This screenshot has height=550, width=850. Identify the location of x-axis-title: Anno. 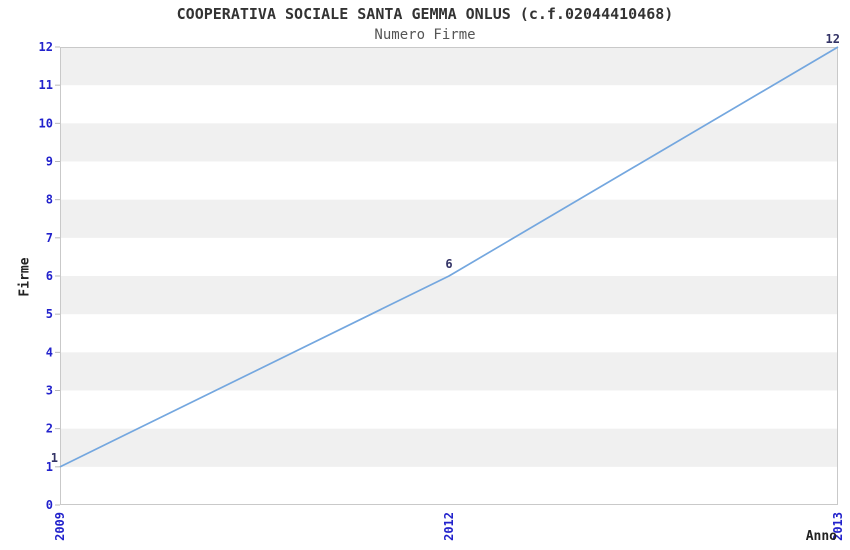
(821, 536).